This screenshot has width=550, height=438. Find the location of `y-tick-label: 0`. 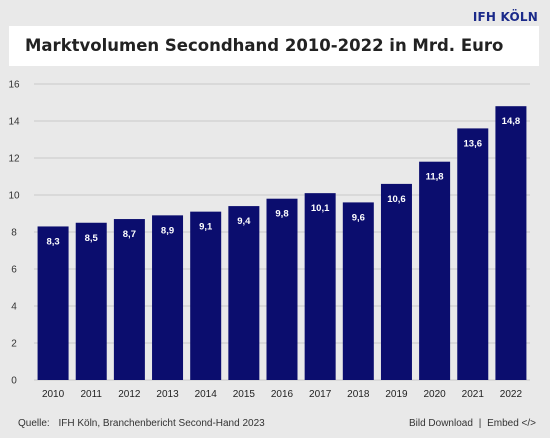

y-tick-label: 0 is located at coordinates (14, 381).